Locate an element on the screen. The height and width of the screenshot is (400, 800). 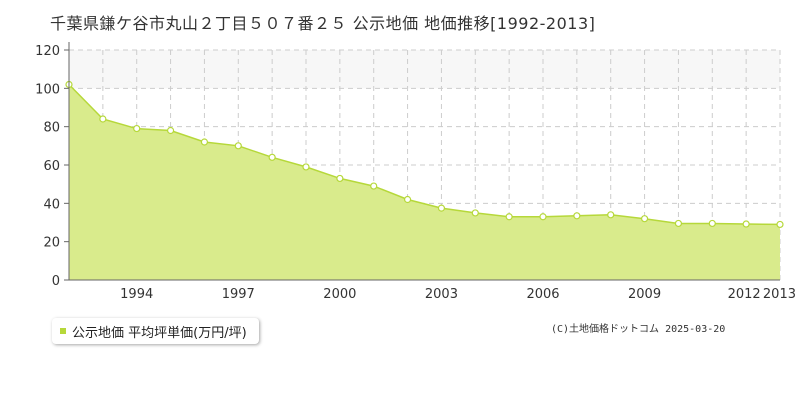
upper-band is located at coordinates (424, 69).